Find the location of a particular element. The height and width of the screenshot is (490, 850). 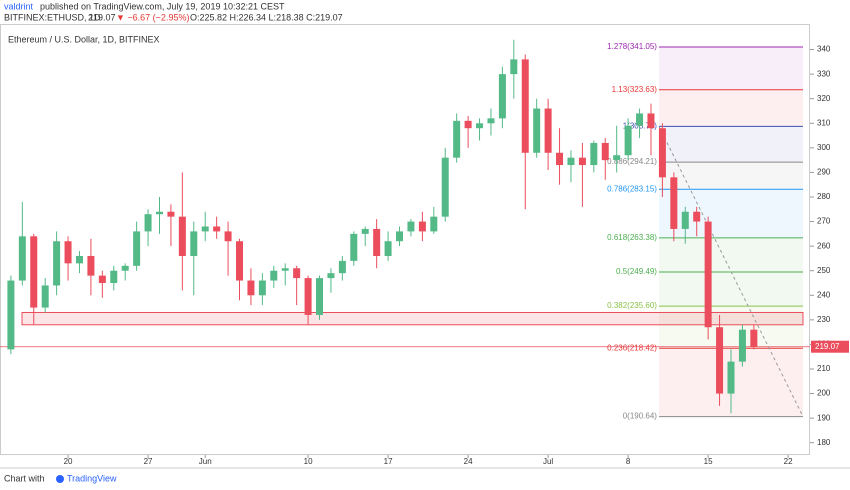

fib-label: 0.5(249.49) is located at coordinates (636, 271).